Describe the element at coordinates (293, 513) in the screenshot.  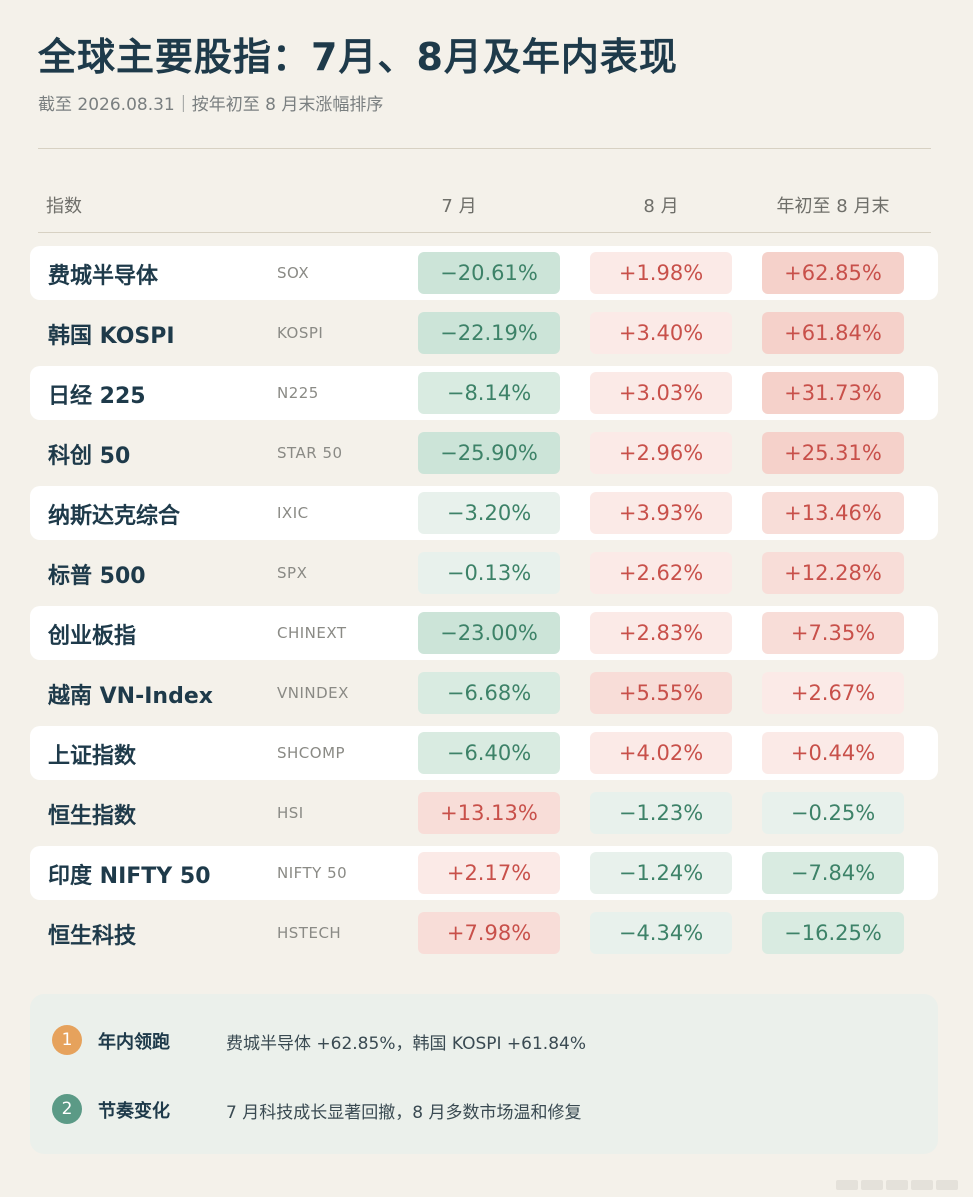
I see `index-code: IXIC` at that location.